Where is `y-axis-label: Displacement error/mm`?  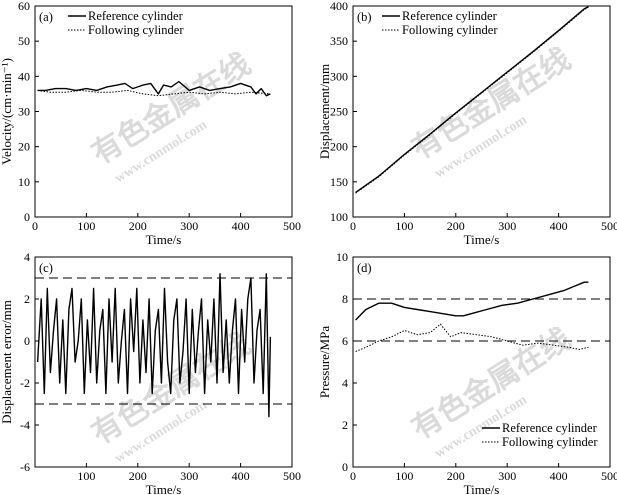
y-axis-label: Displacement error/mm is located at coordinates (7, 362).